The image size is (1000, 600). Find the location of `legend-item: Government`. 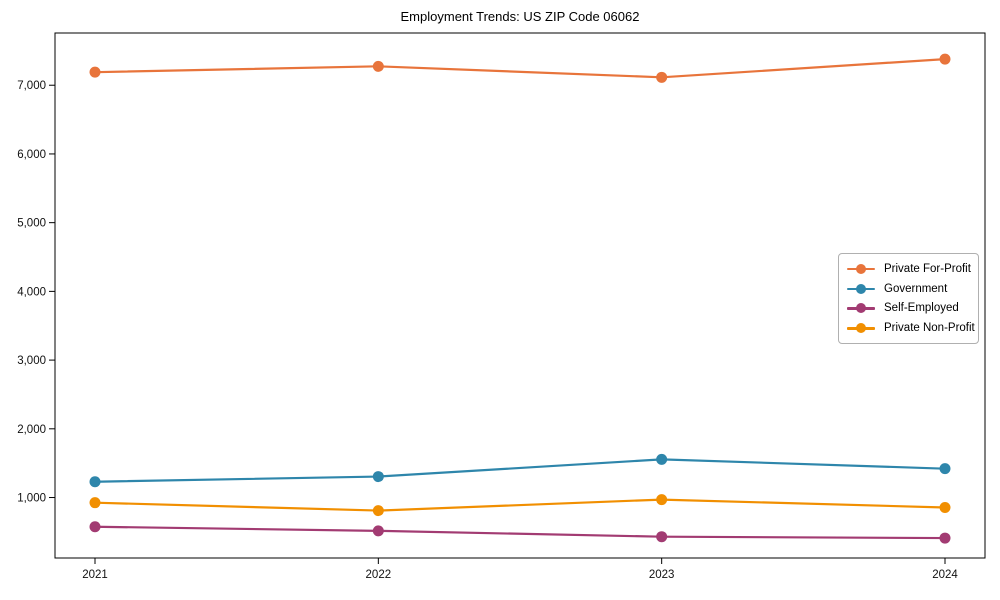

legend-item: Government is located at coordinates (908, 289).